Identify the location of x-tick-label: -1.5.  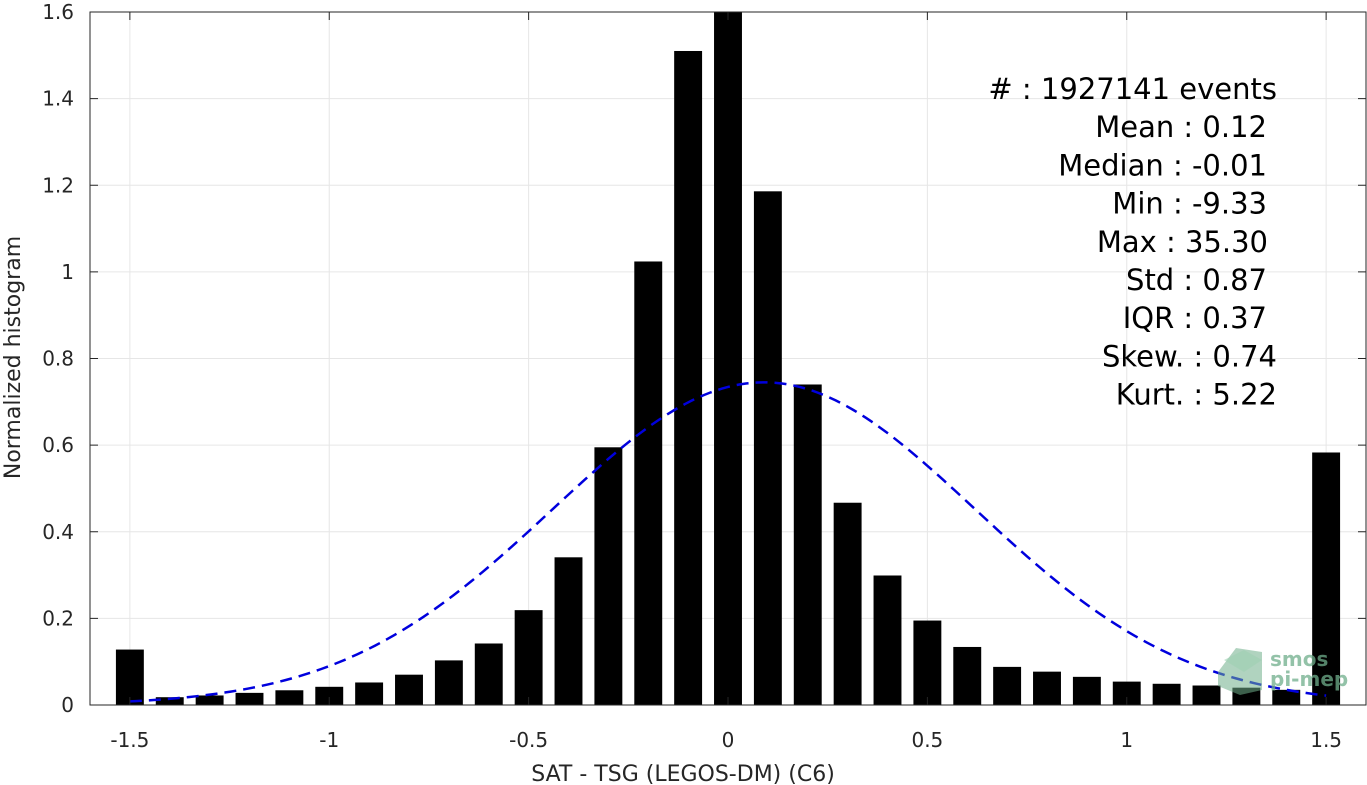
(129, 740).